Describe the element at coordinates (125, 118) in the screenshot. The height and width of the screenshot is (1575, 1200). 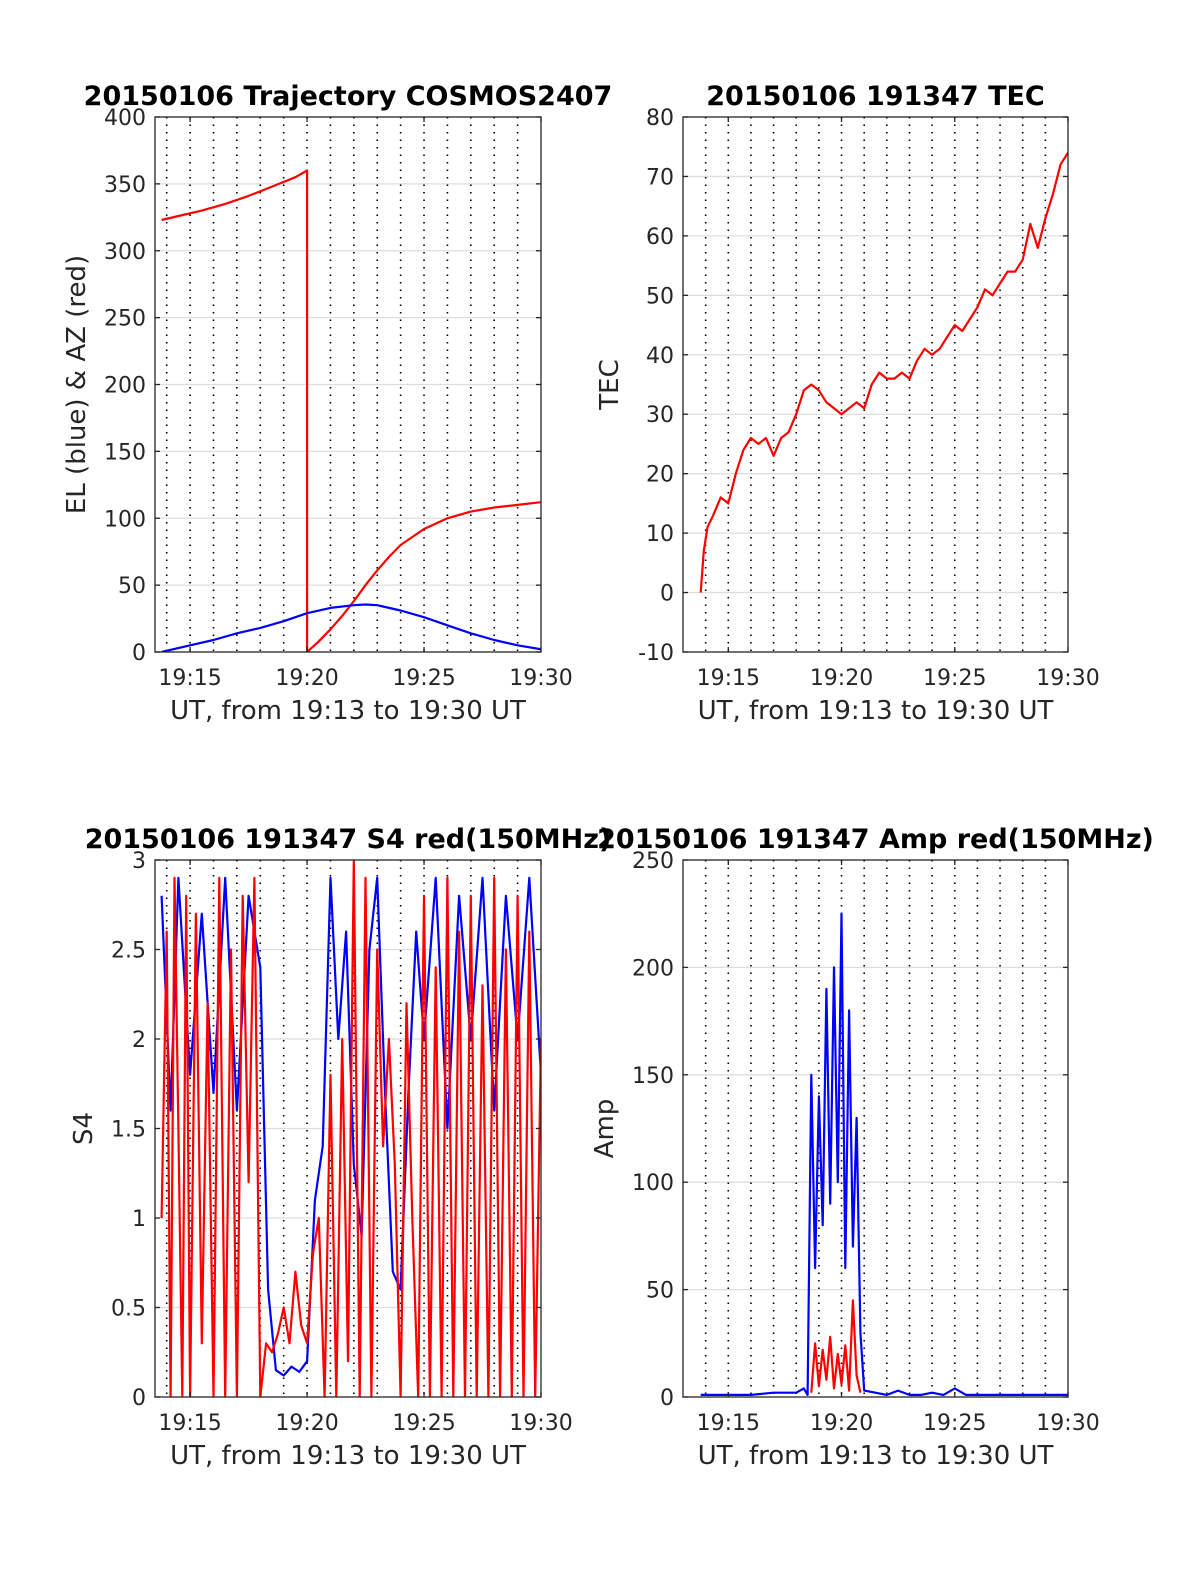
I see `y-tick-label: 400` at that location.